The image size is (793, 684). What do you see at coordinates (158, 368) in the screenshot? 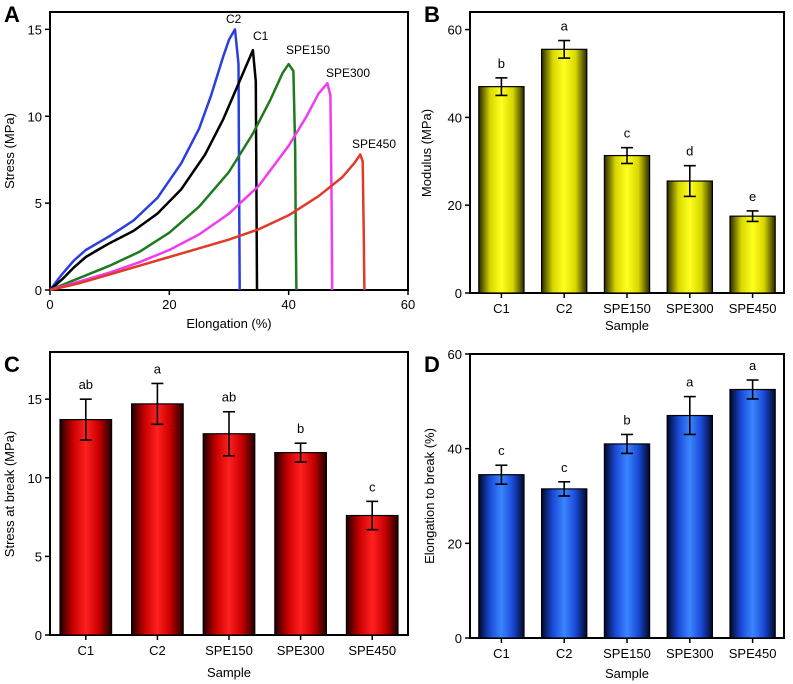
I see `panel-c-significance-c2: a` at bounding box center [158, 368].